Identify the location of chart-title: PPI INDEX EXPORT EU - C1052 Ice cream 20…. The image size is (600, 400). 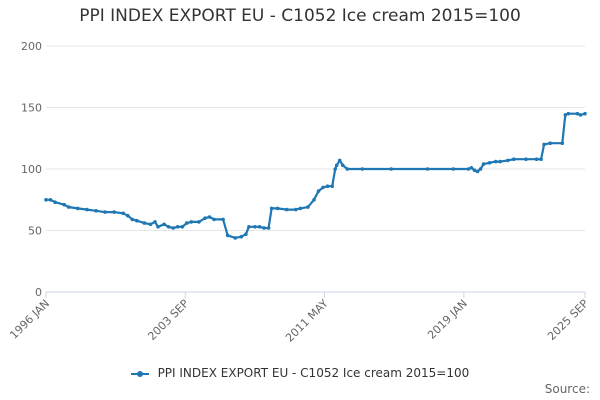
(300, 16).